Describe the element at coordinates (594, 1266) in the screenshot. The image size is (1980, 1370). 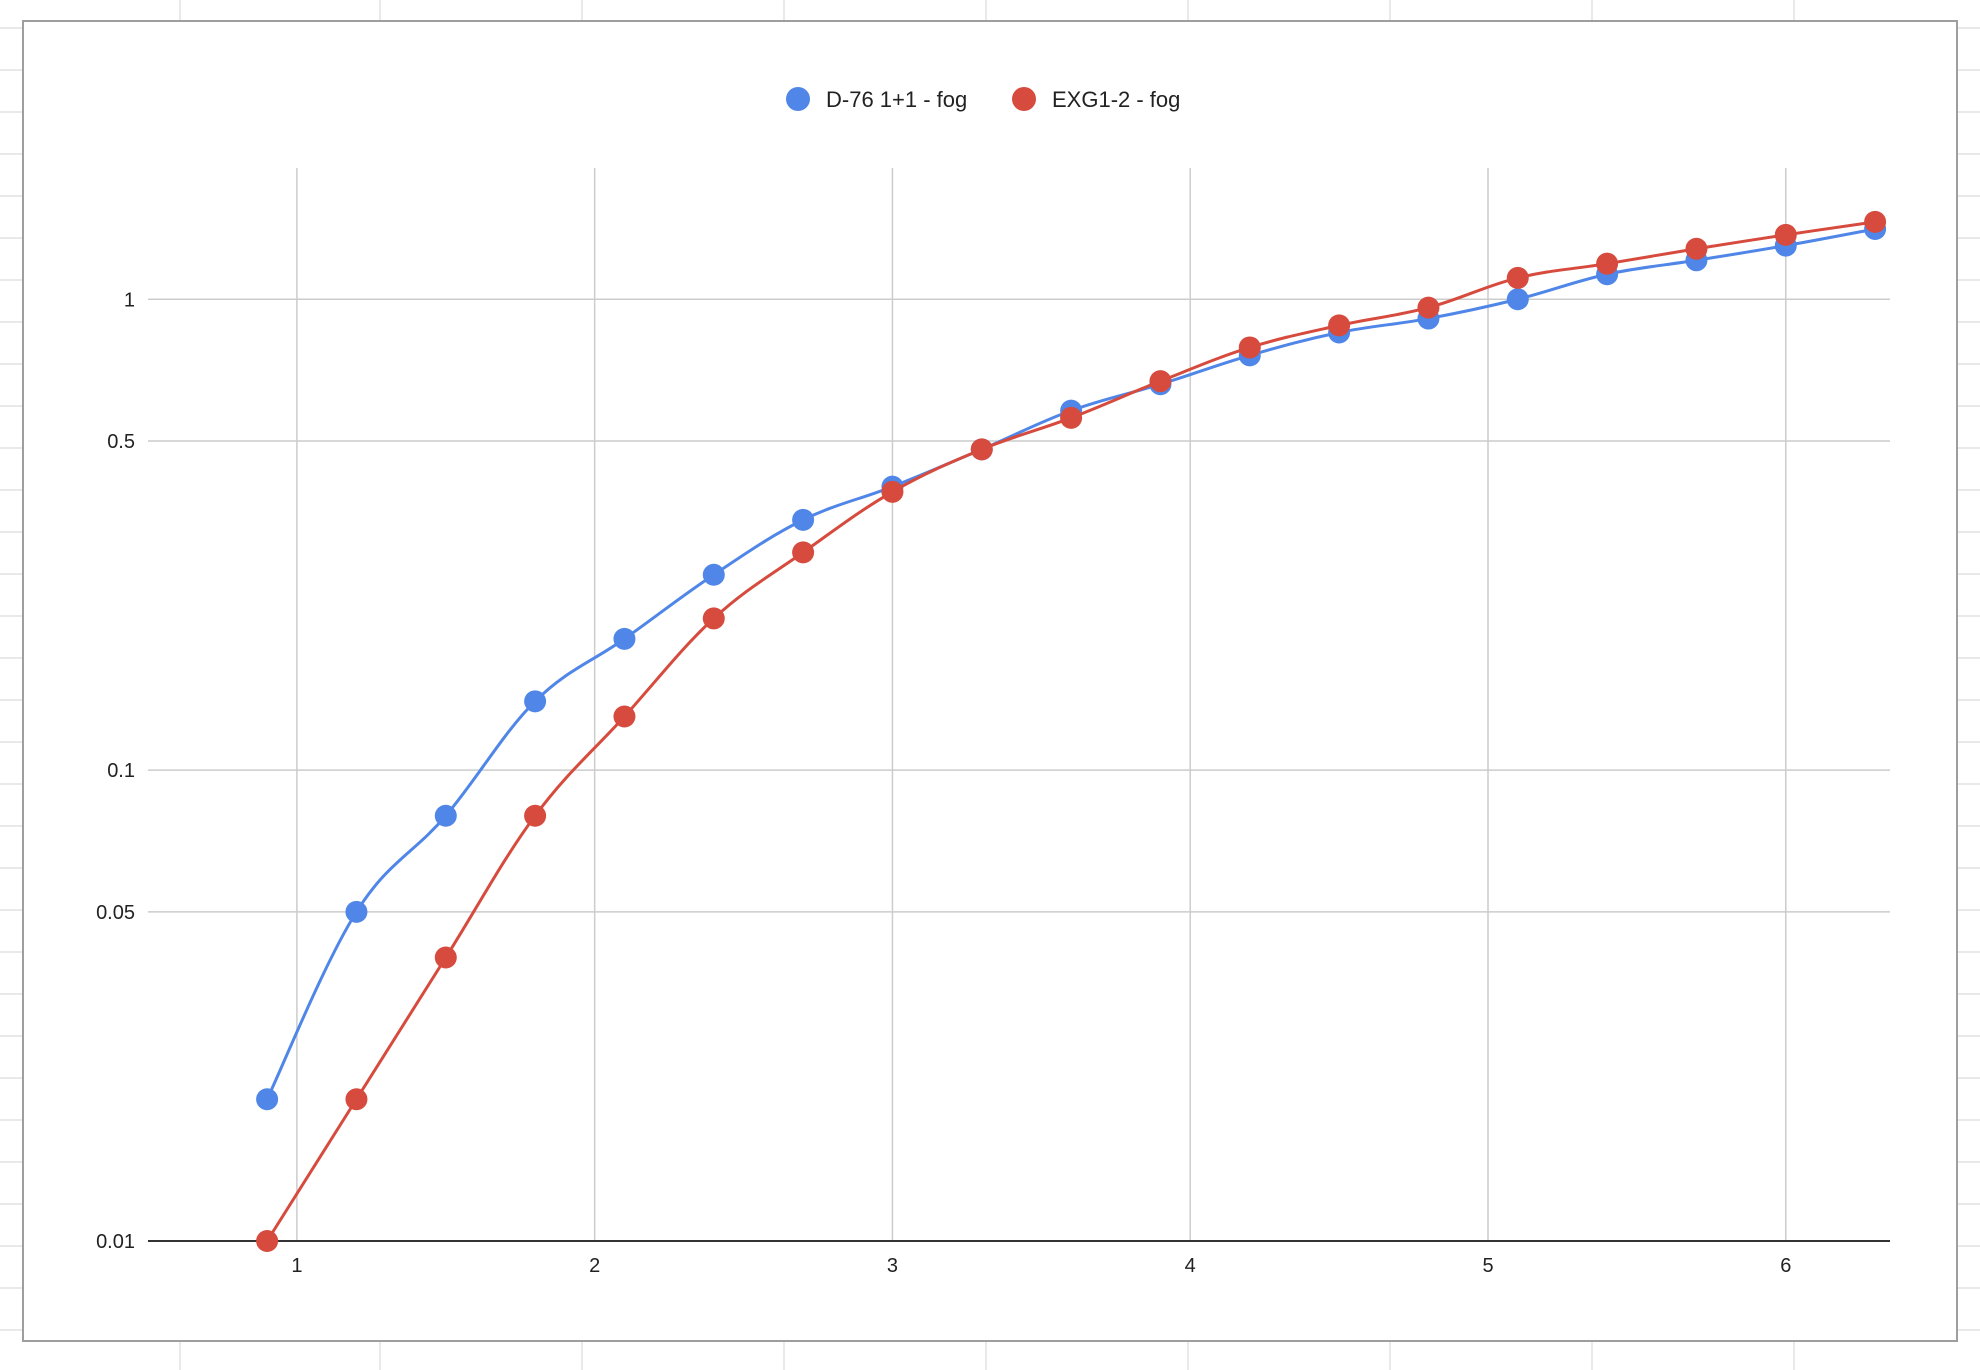
I see `x-tick-label: 2` at that location.